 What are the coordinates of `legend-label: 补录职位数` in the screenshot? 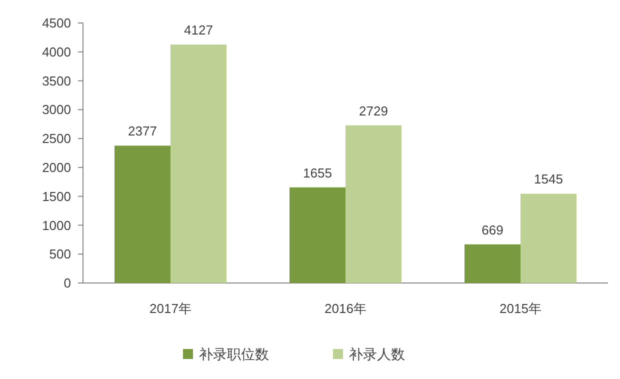 It's located at (234, 354).